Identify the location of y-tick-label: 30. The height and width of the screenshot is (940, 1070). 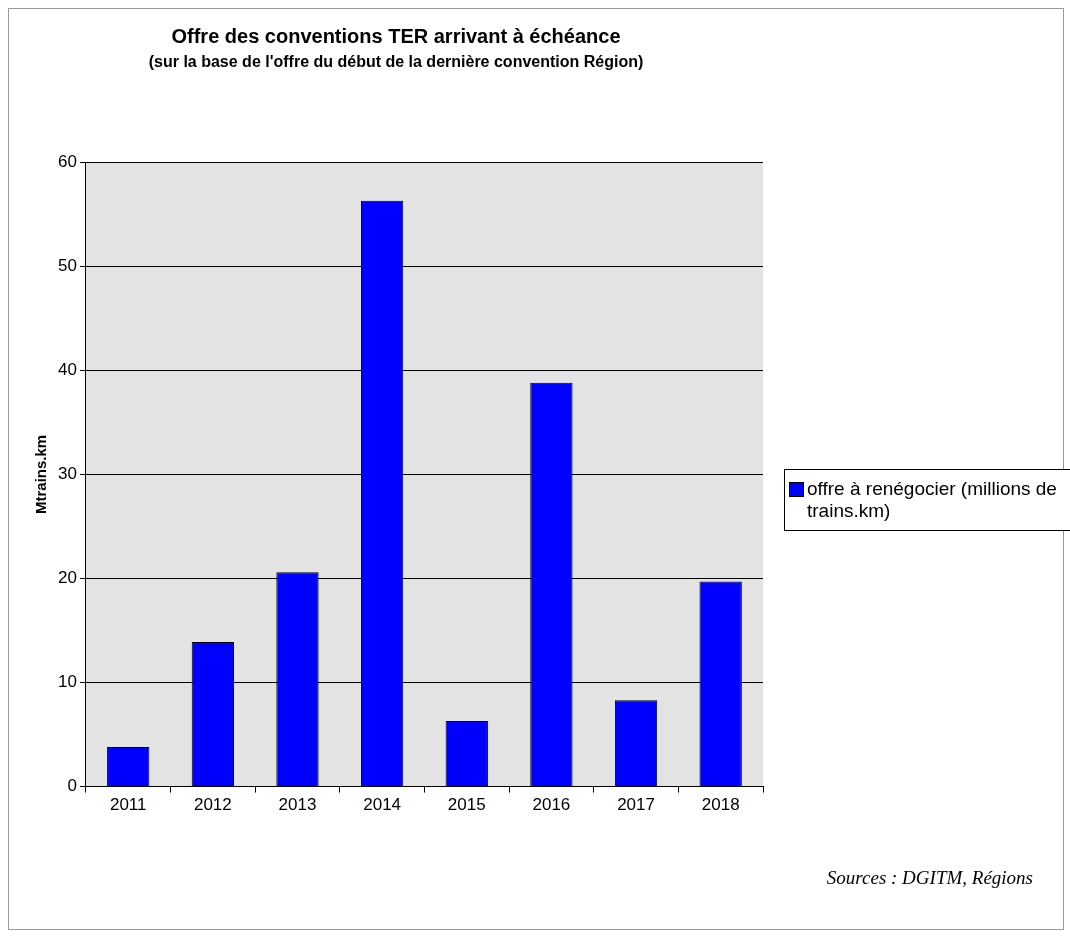
(67, 474).